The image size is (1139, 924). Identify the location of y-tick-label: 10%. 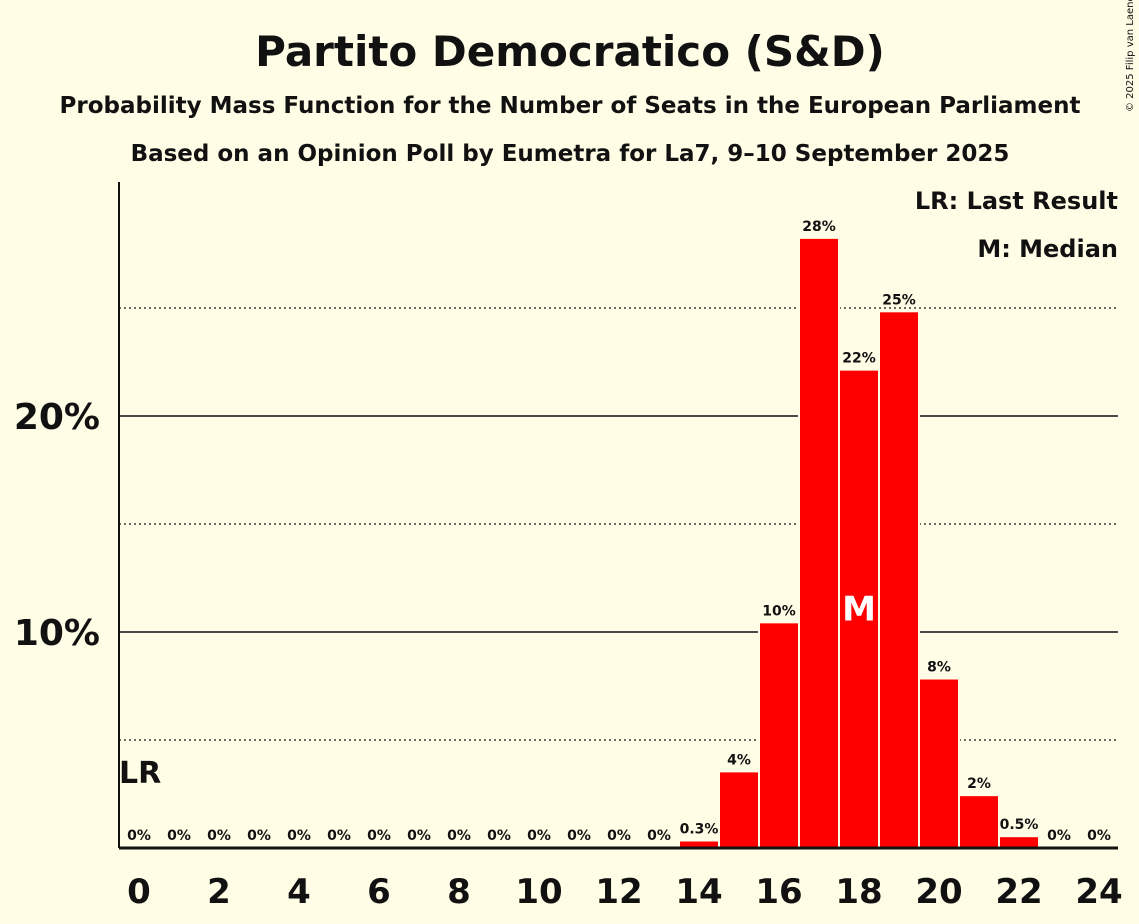
(57, 633).